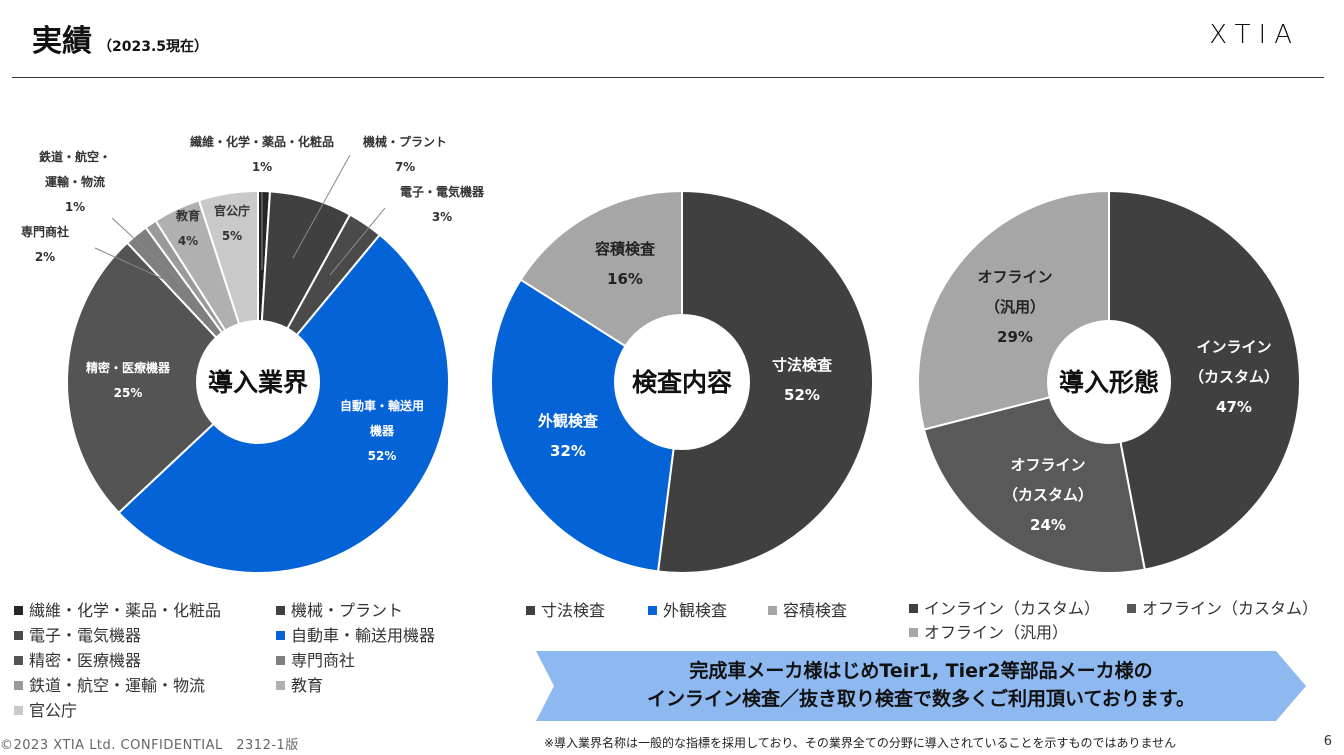 The image size is (1344, 755). What do you see at coordinates (815, 610) in the screenshot?
I see `legend-label: 容積検査` at bounding box center [815, 610].